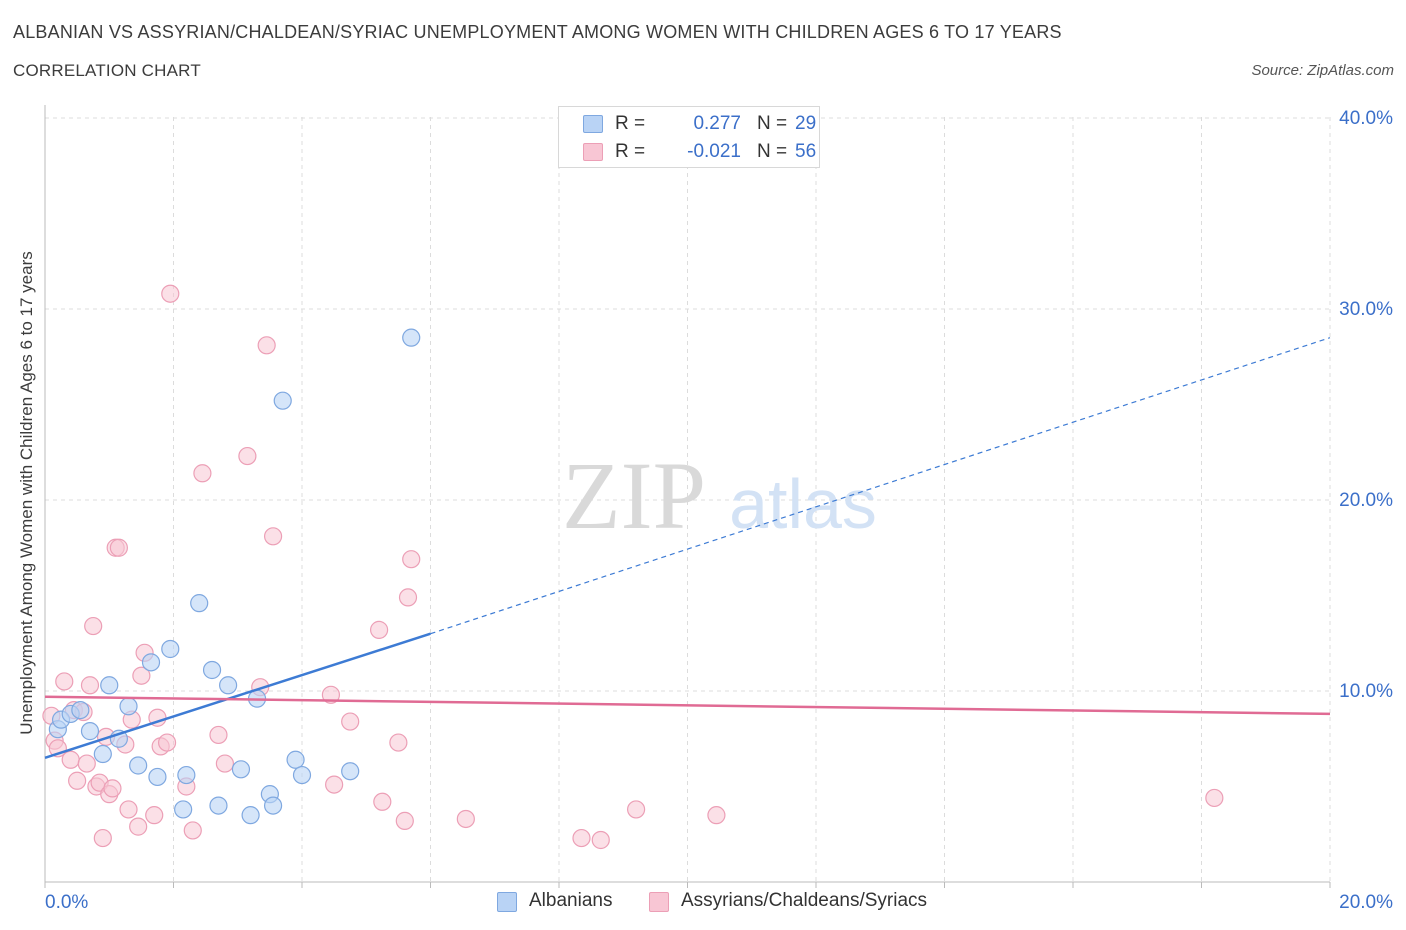 The image size is (1406, 930). What do you see at coordinates (1366, 118) in the screenshot?
I see `y-tick-label: 40.0%` at bounding box center [1366, 118].